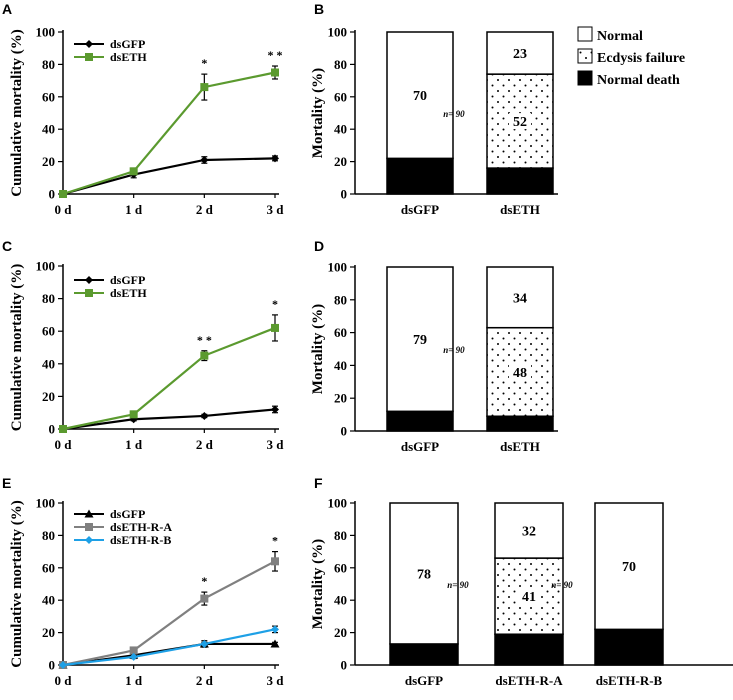 The height and width of the screenshot is (700, 733). What do you see at coordinates (529, 680) in the screenshot?
I see `x-tick-label: dsETH-R-A` at bounding box center [529, 680].